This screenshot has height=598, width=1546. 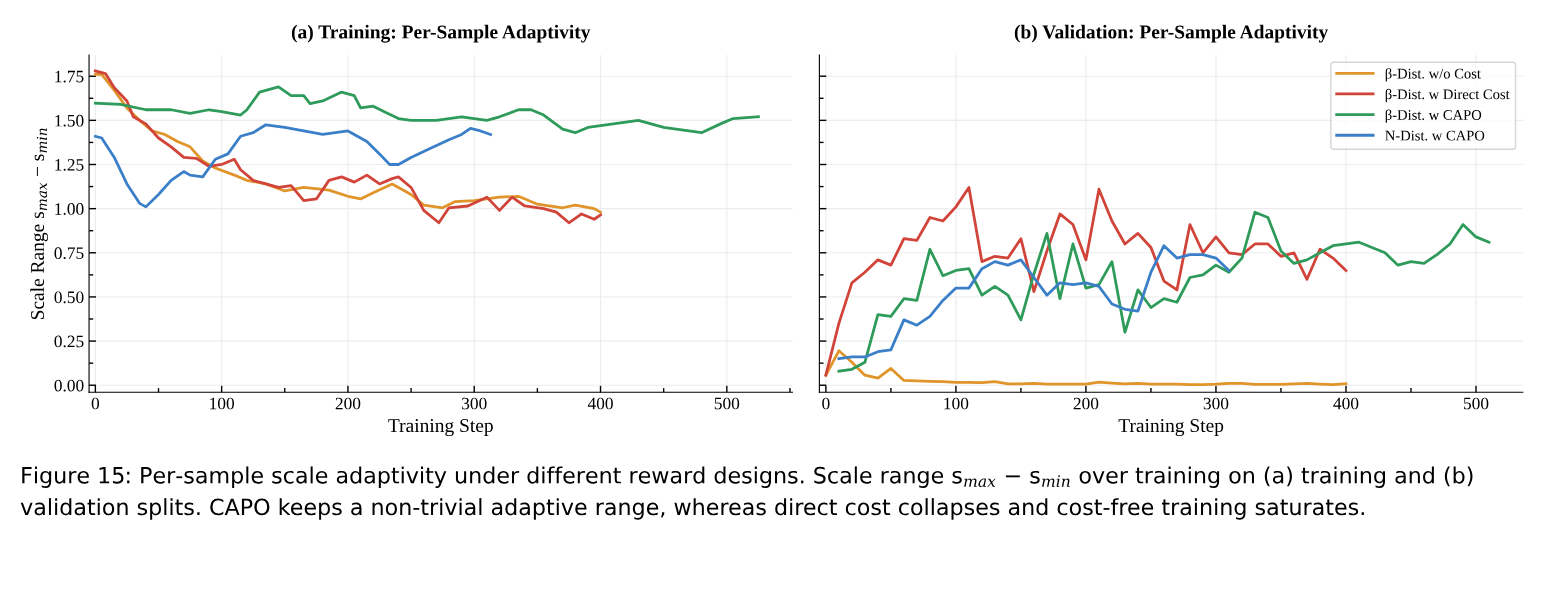 I want to click on y-tick-label: 1.00, so click(x=69, y=209).